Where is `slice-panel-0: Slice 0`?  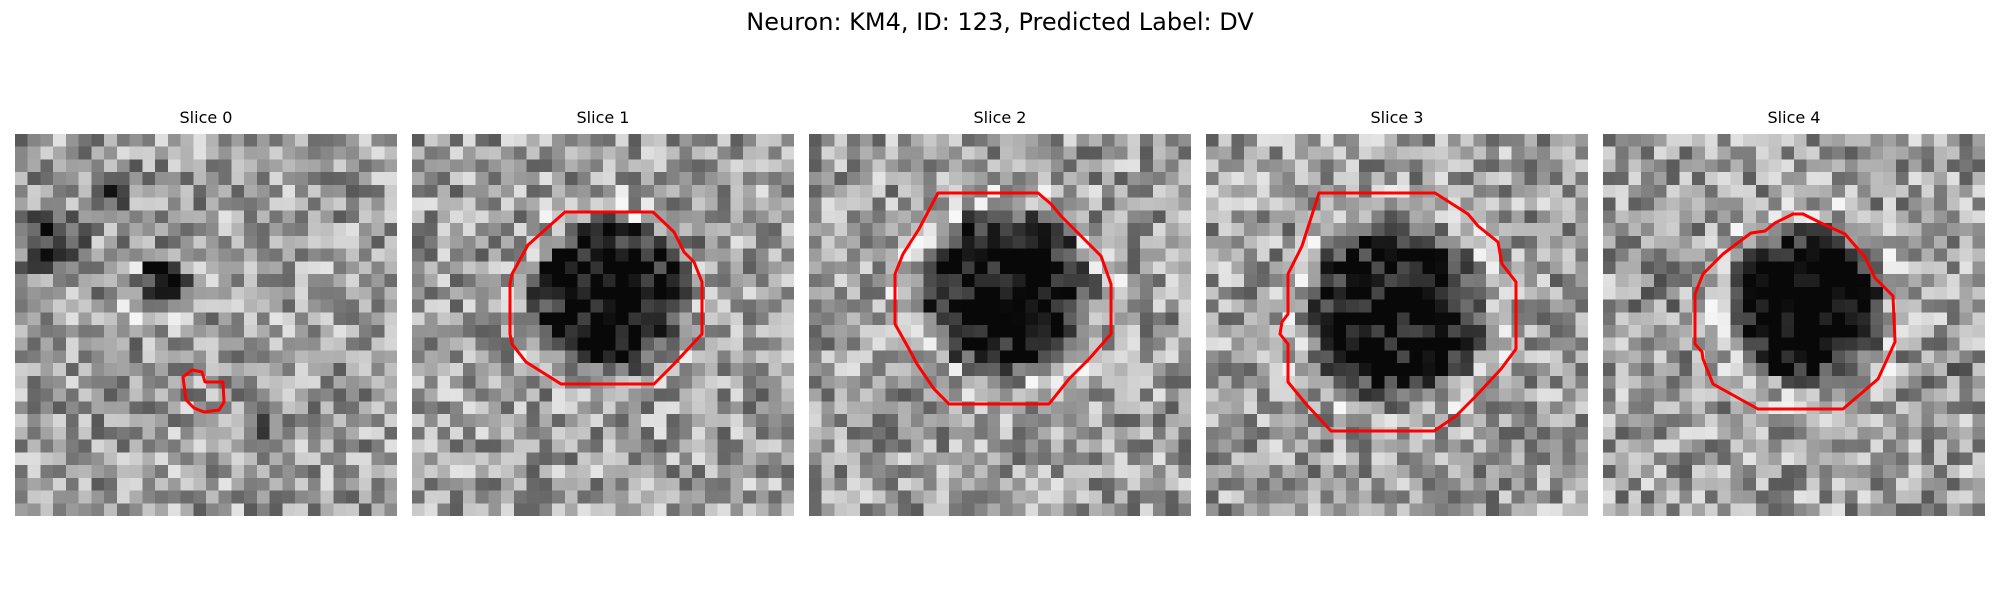 slice-panel-0: Slice 0 is located at coordinates (206, 312).